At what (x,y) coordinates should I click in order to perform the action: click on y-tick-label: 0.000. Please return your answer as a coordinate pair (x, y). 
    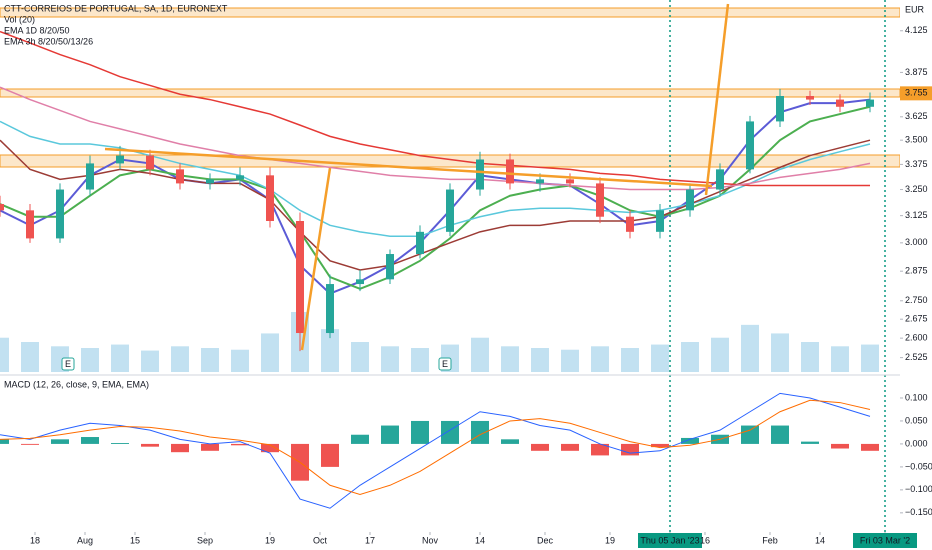
    Looking at the image, I should click on (916, 443).